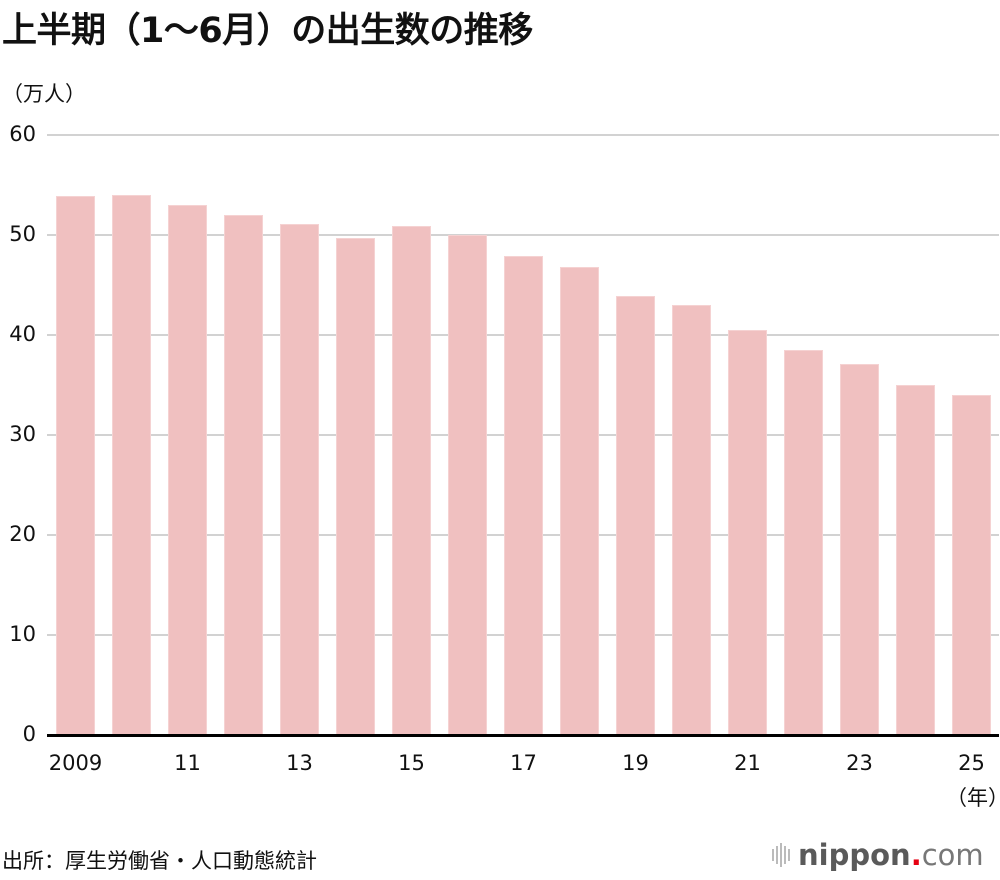  What do you see at coordinates (973, 798) in the screenshot?
I see `x-axis-unit-label: （年）` at bounding box center [973, 798].